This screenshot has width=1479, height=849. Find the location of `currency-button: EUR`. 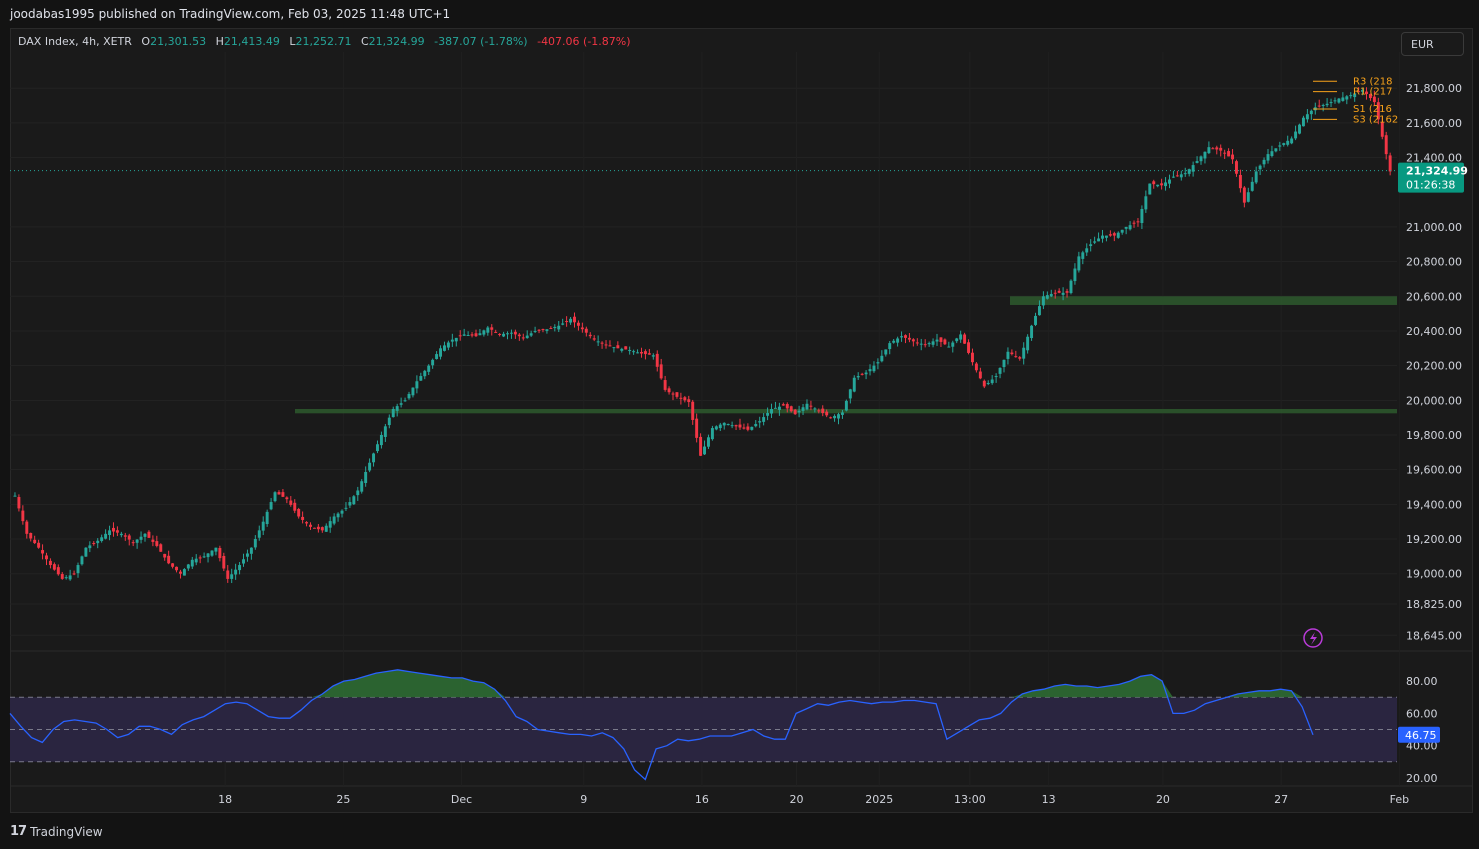

currency-button: EUR is located at coordinates (1432, 44).